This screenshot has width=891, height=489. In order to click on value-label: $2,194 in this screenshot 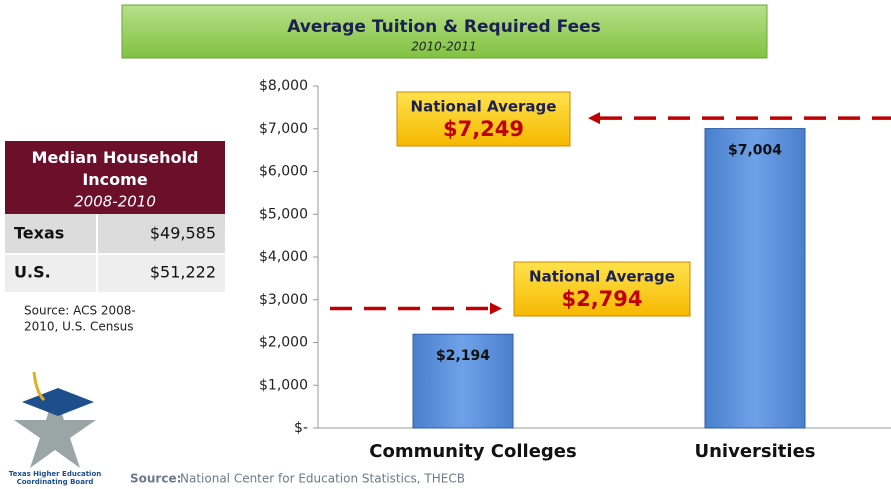, I will do `click(463, 356)`.